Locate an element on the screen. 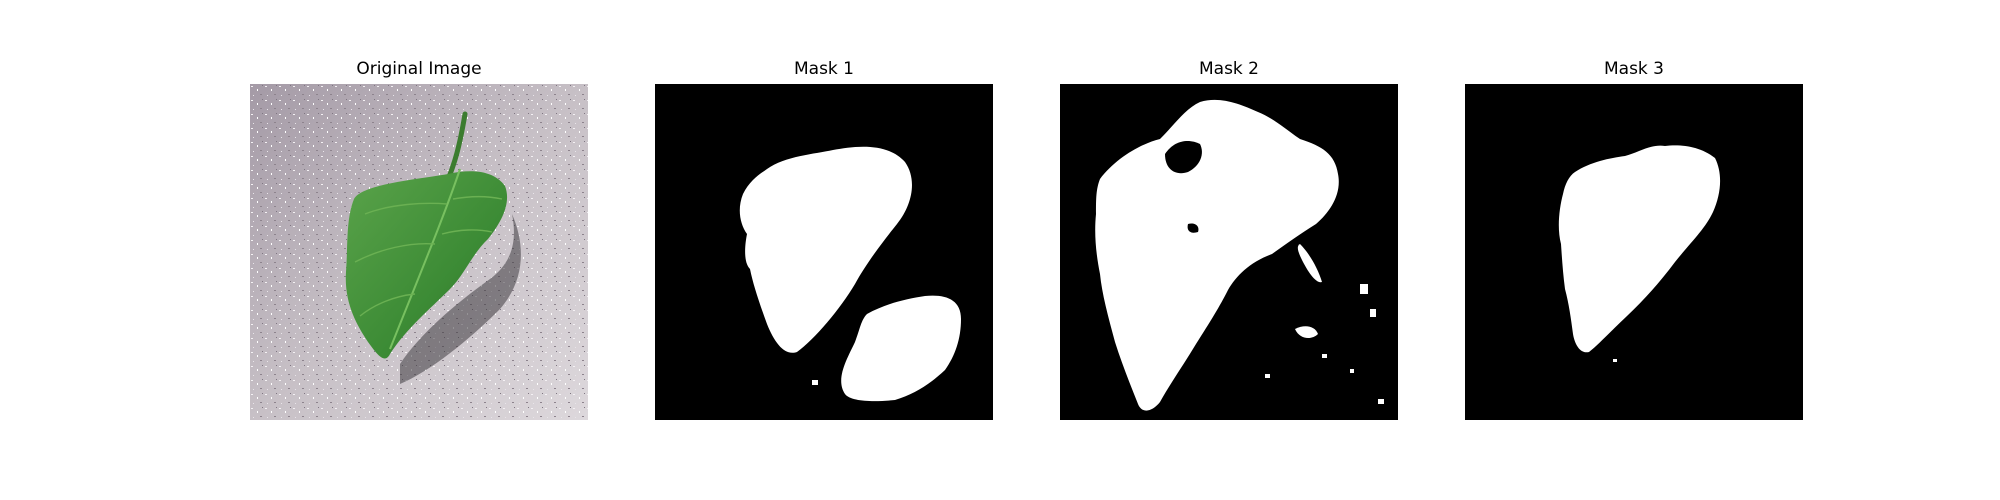 The image size is (2000, 500). panel-title-mask-2: Mask 2 is located at coordinates (1228, 69).